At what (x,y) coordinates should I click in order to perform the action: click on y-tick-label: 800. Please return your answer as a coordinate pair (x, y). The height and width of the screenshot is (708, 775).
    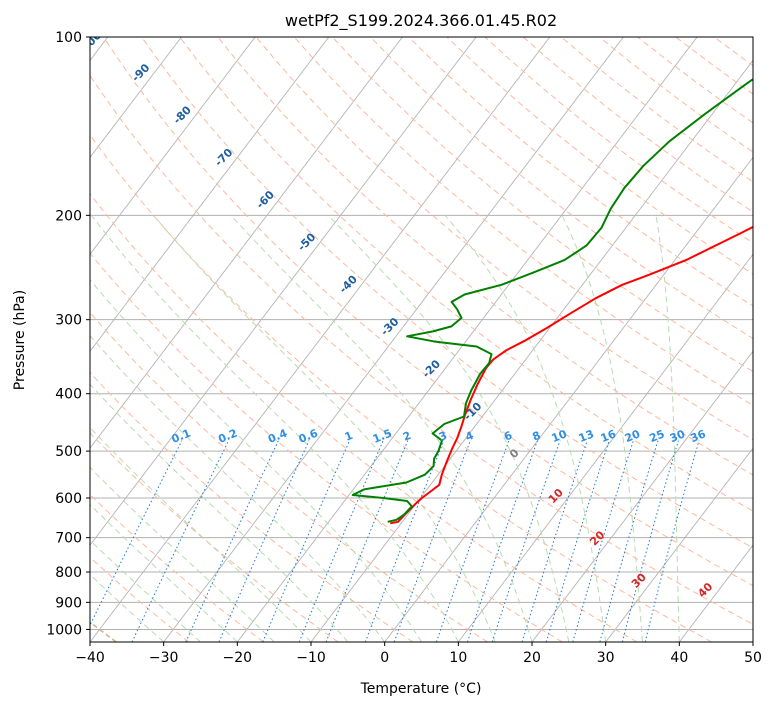
    Looking at the image, I should click on (68, 573).